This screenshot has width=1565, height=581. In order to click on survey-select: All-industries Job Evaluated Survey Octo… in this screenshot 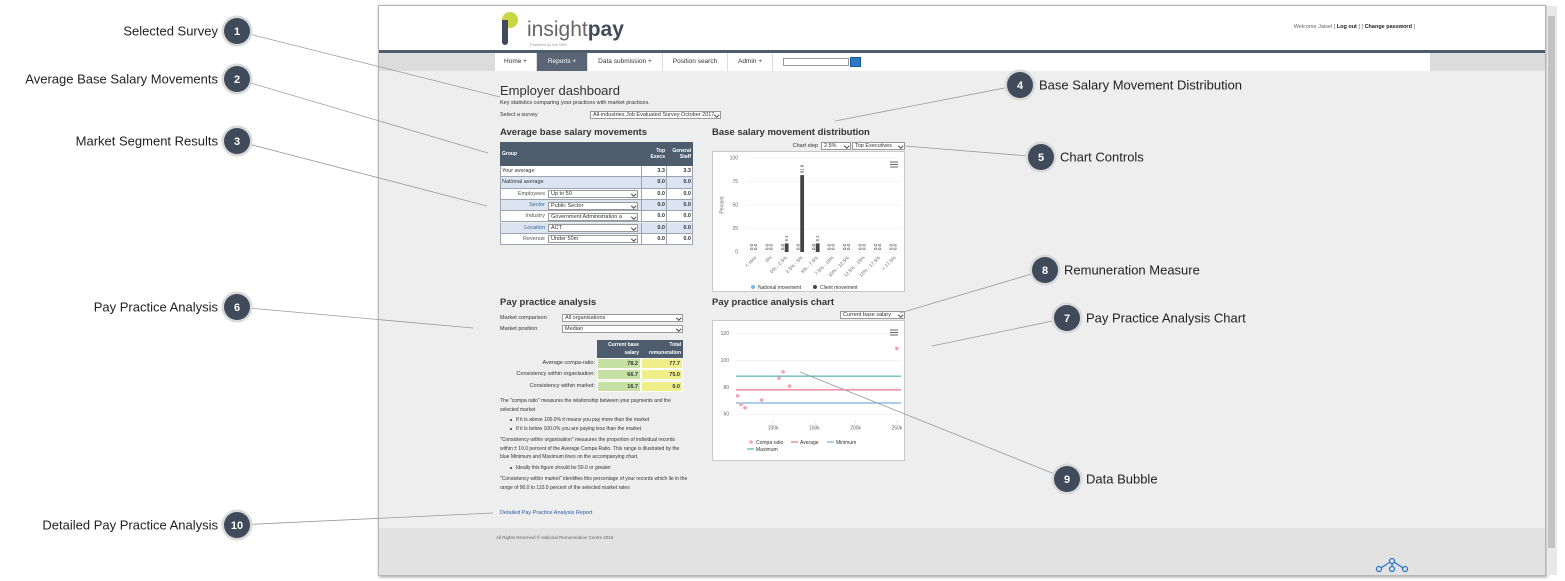, I will do `click(655, 115)`.